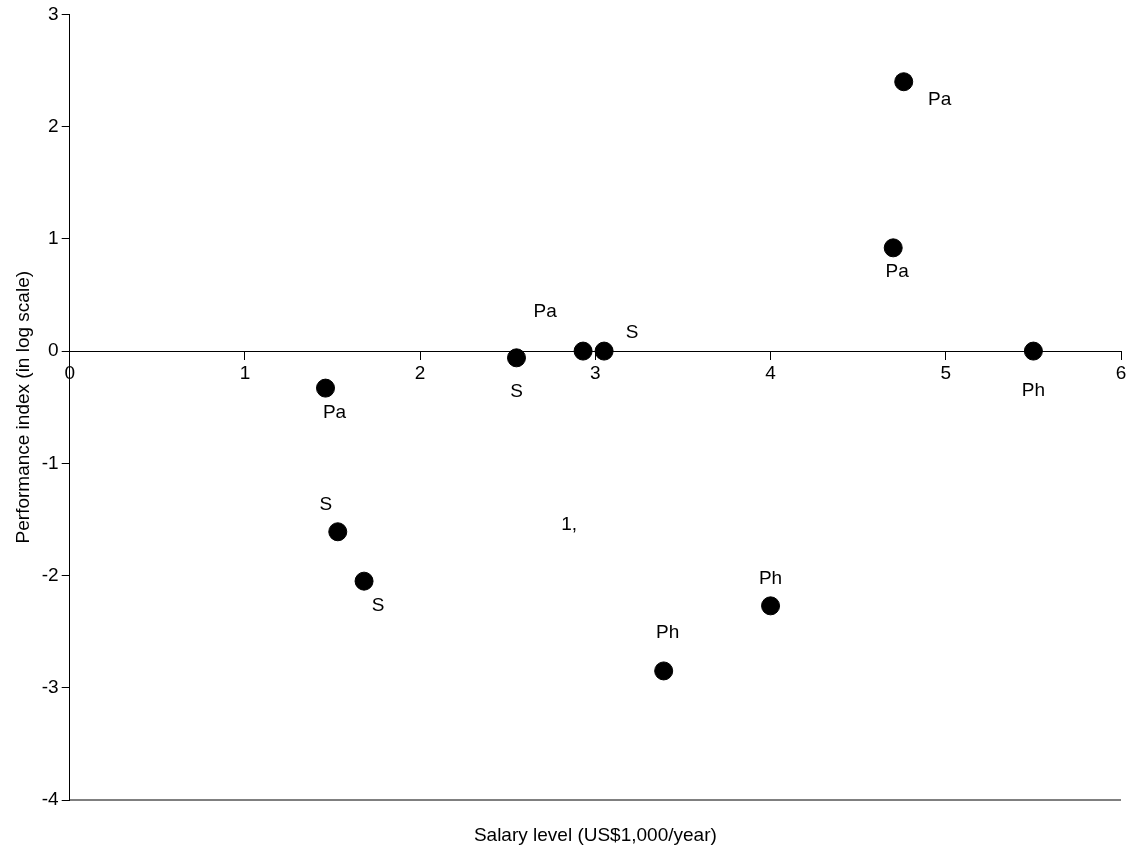 This screenshot has width=1141, height=858. I want to click on x-tick-label: 6, so click(1121, 372).